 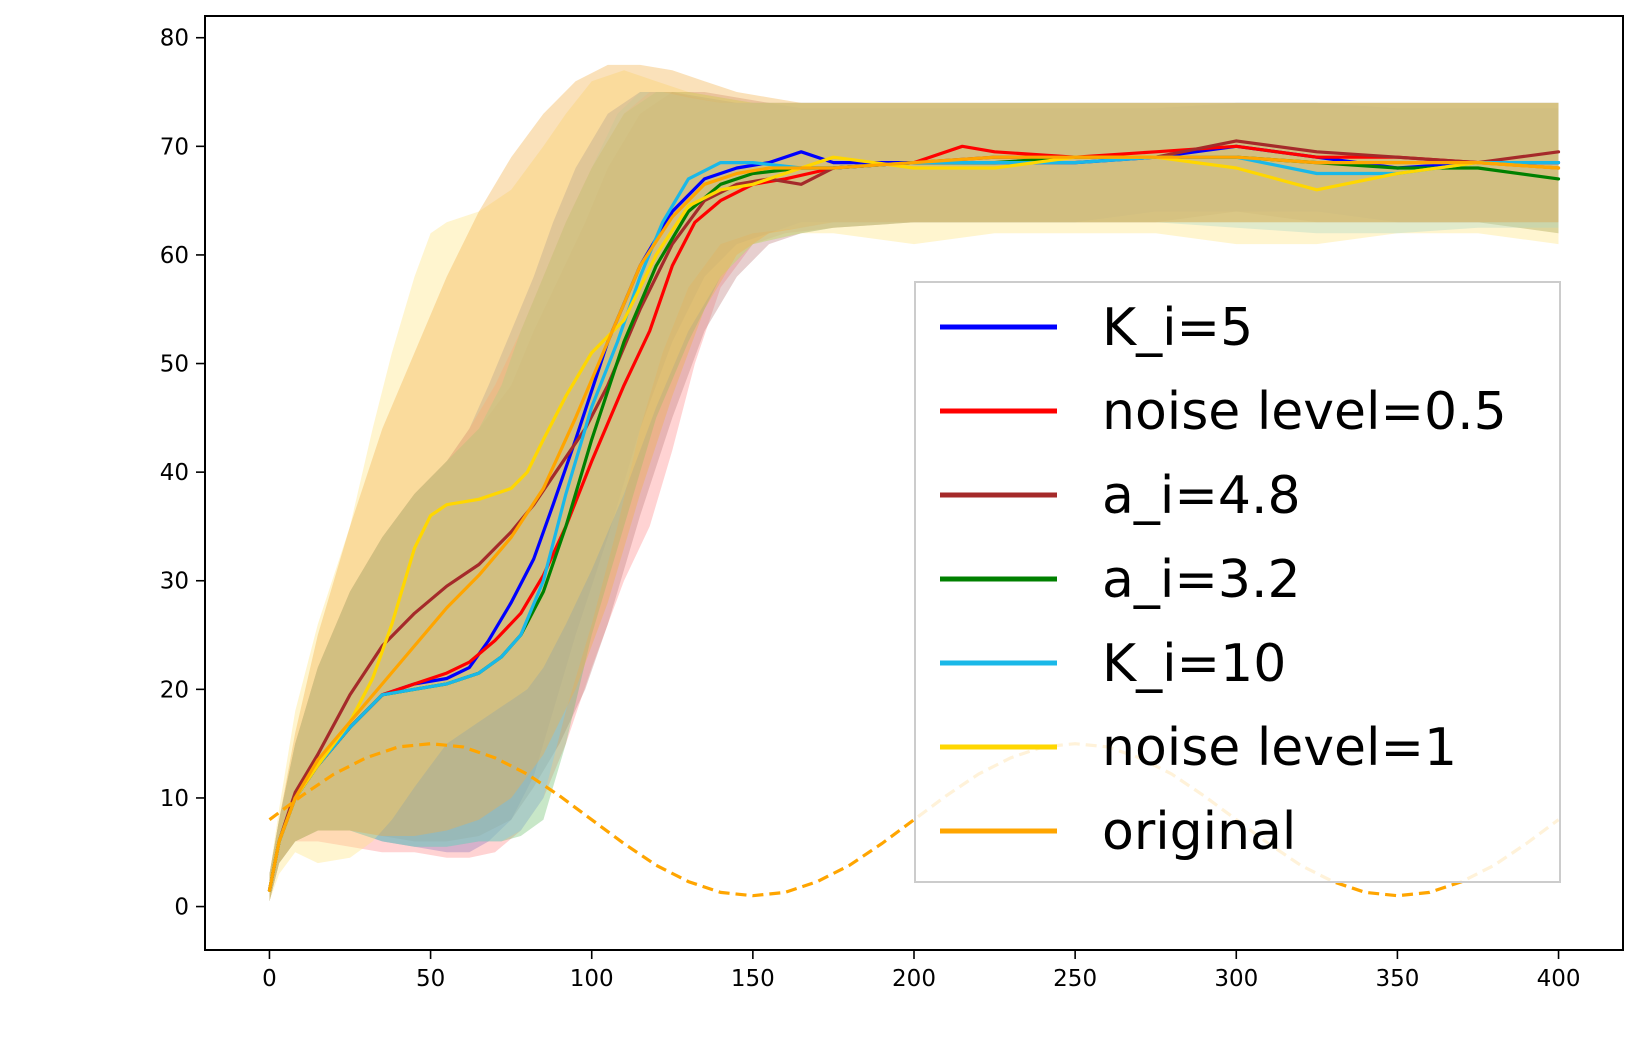 What do you see at coordinates (174, 365) in the screenshot?
I see `y-tick-label: 50` at bounding box center [174, 365].